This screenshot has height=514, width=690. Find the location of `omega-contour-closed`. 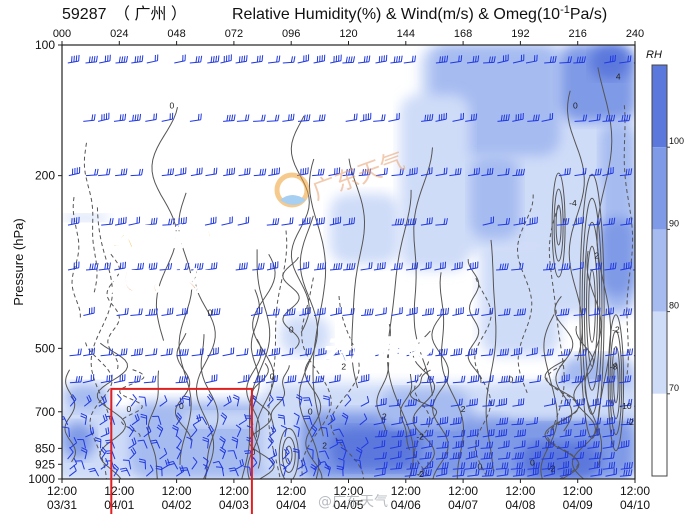

omega-contour-closed is located at coordinates (592, 306).